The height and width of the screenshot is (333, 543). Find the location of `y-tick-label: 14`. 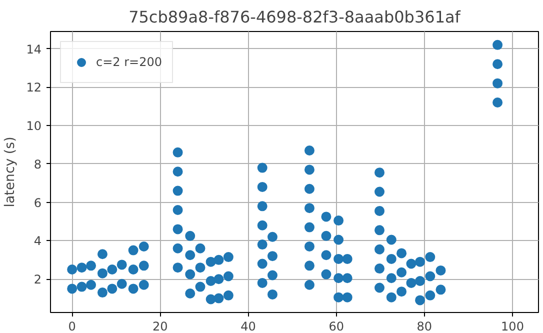

y-tick-label: 14 is located at coordinates (34, 49).